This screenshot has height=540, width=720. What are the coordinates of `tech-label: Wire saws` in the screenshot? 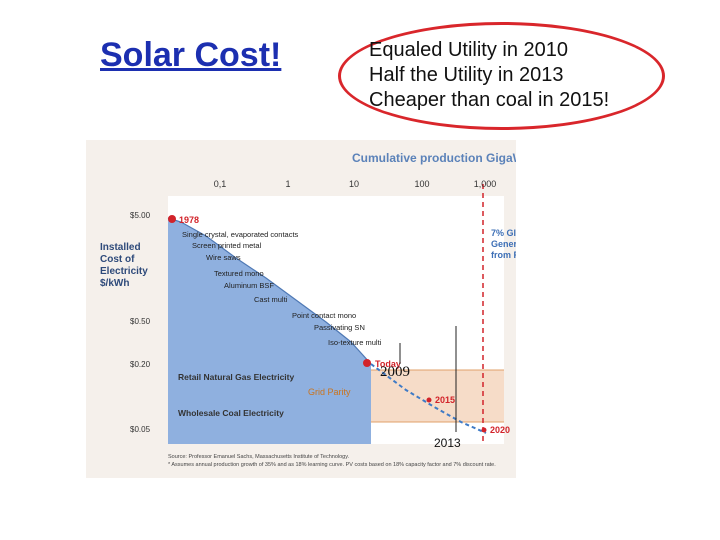 It's located at (223, 257).